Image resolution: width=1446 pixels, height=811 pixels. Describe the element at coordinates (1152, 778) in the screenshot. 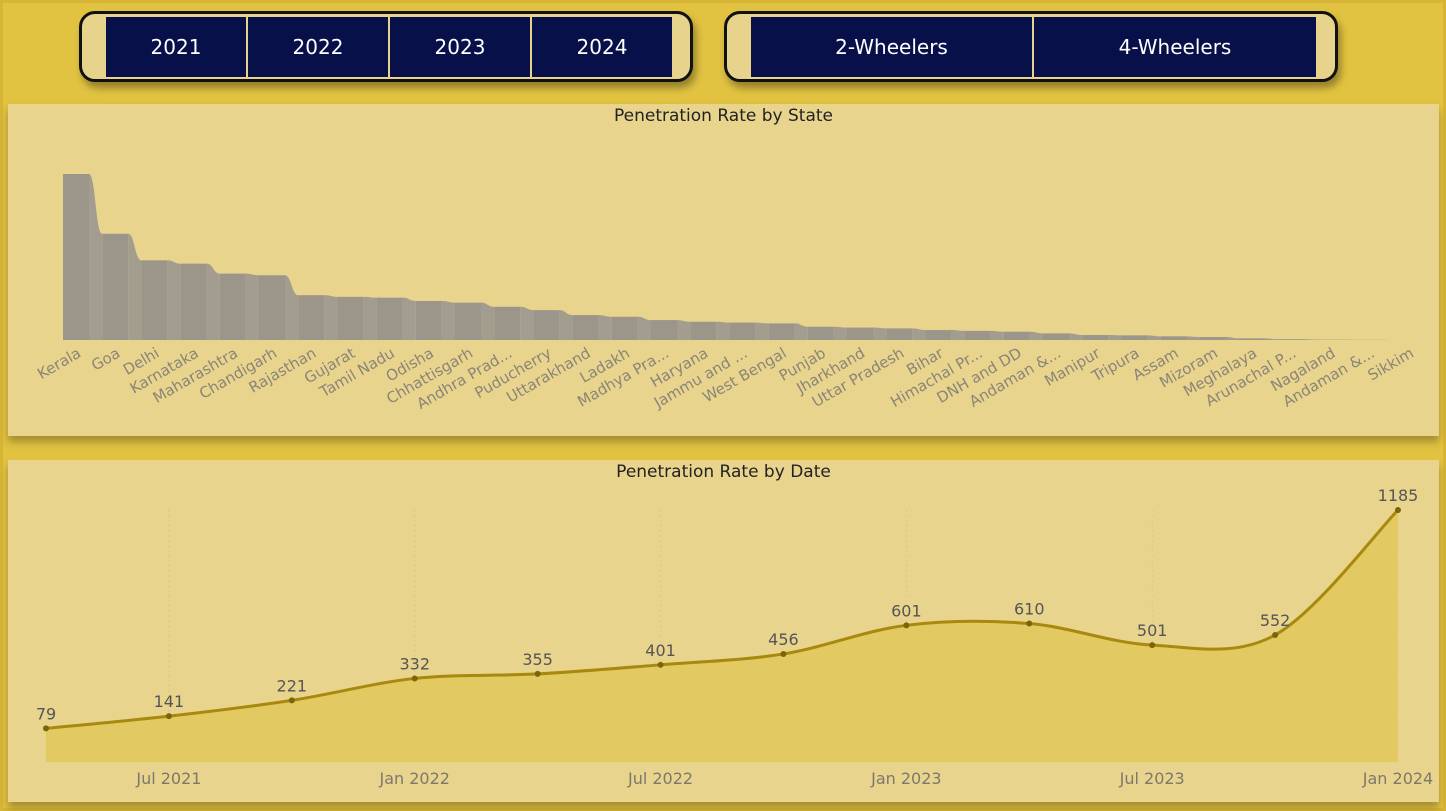

I see `x-tick-label: Jul 2023` at that location.